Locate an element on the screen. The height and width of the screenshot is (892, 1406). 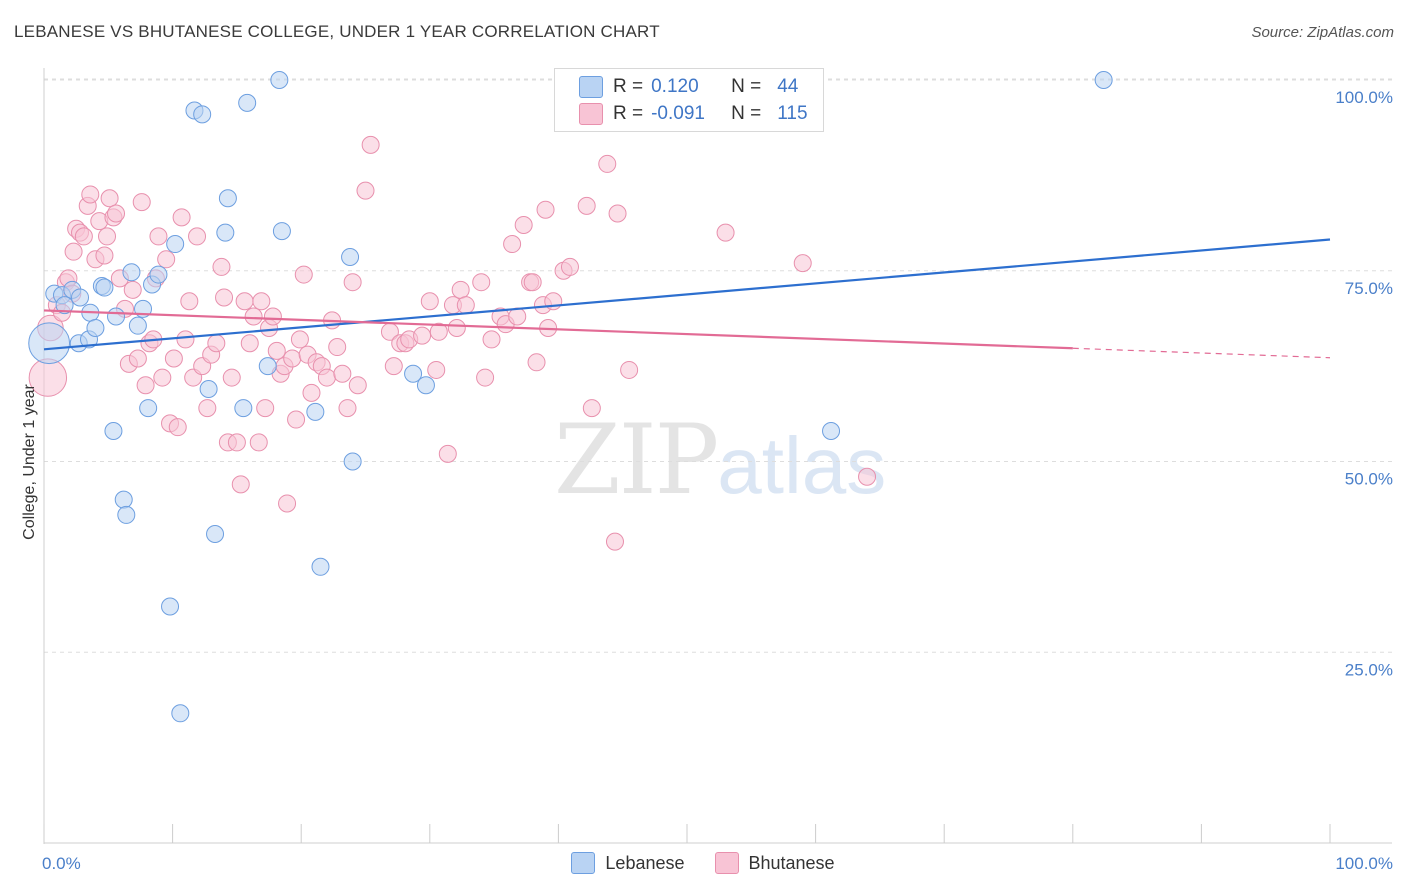
bhutanese-trend-extension is located at coordinates (1201, 353).